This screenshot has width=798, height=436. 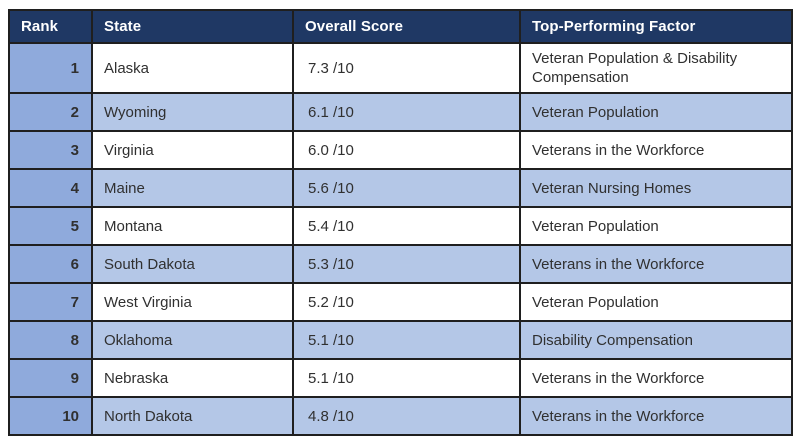 What do you see at coordinates (192, 68) in the screenshot?
I see `state-cell: Alaska` at bounding box center [192, 68].